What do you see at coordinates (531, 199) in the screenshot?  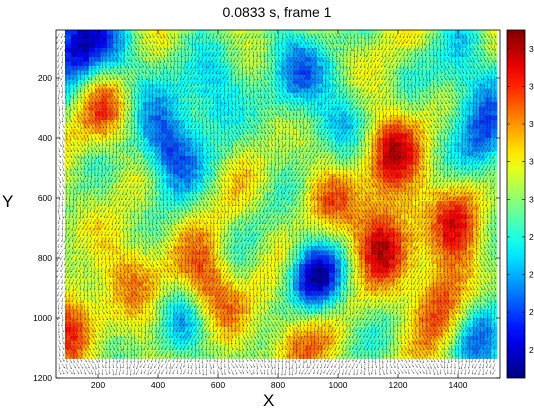 I see `colorbar-tick-label: 30` at bounding box center [531, 199].